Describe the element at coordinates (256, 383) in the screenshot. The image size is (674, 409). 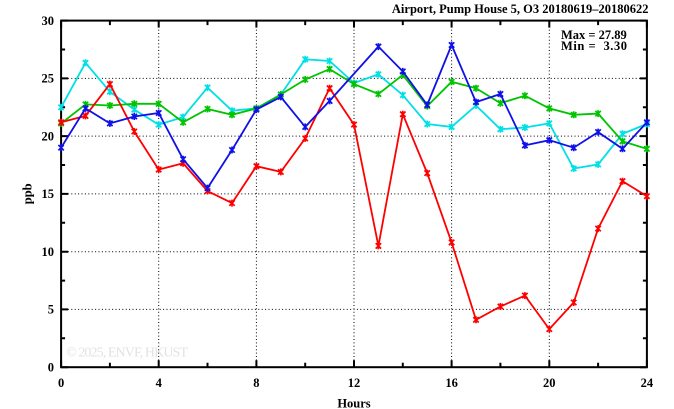
I see `svg-text: 8` at that location.